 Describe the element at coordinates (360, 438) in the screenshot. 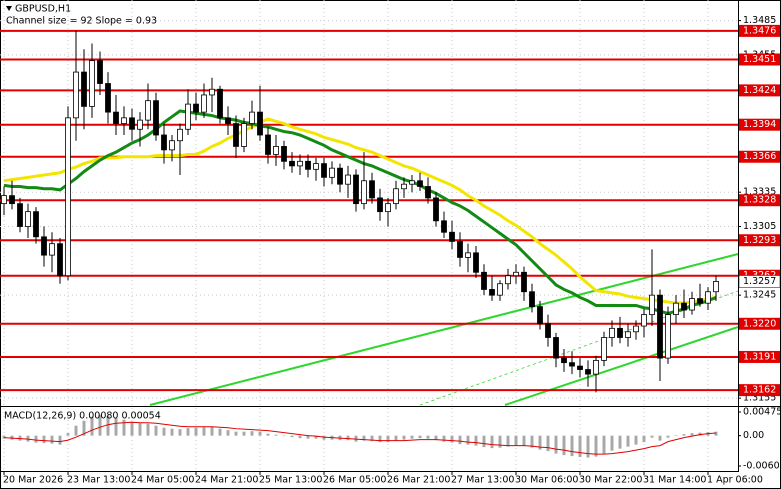

I see `macd-signal` at that location.